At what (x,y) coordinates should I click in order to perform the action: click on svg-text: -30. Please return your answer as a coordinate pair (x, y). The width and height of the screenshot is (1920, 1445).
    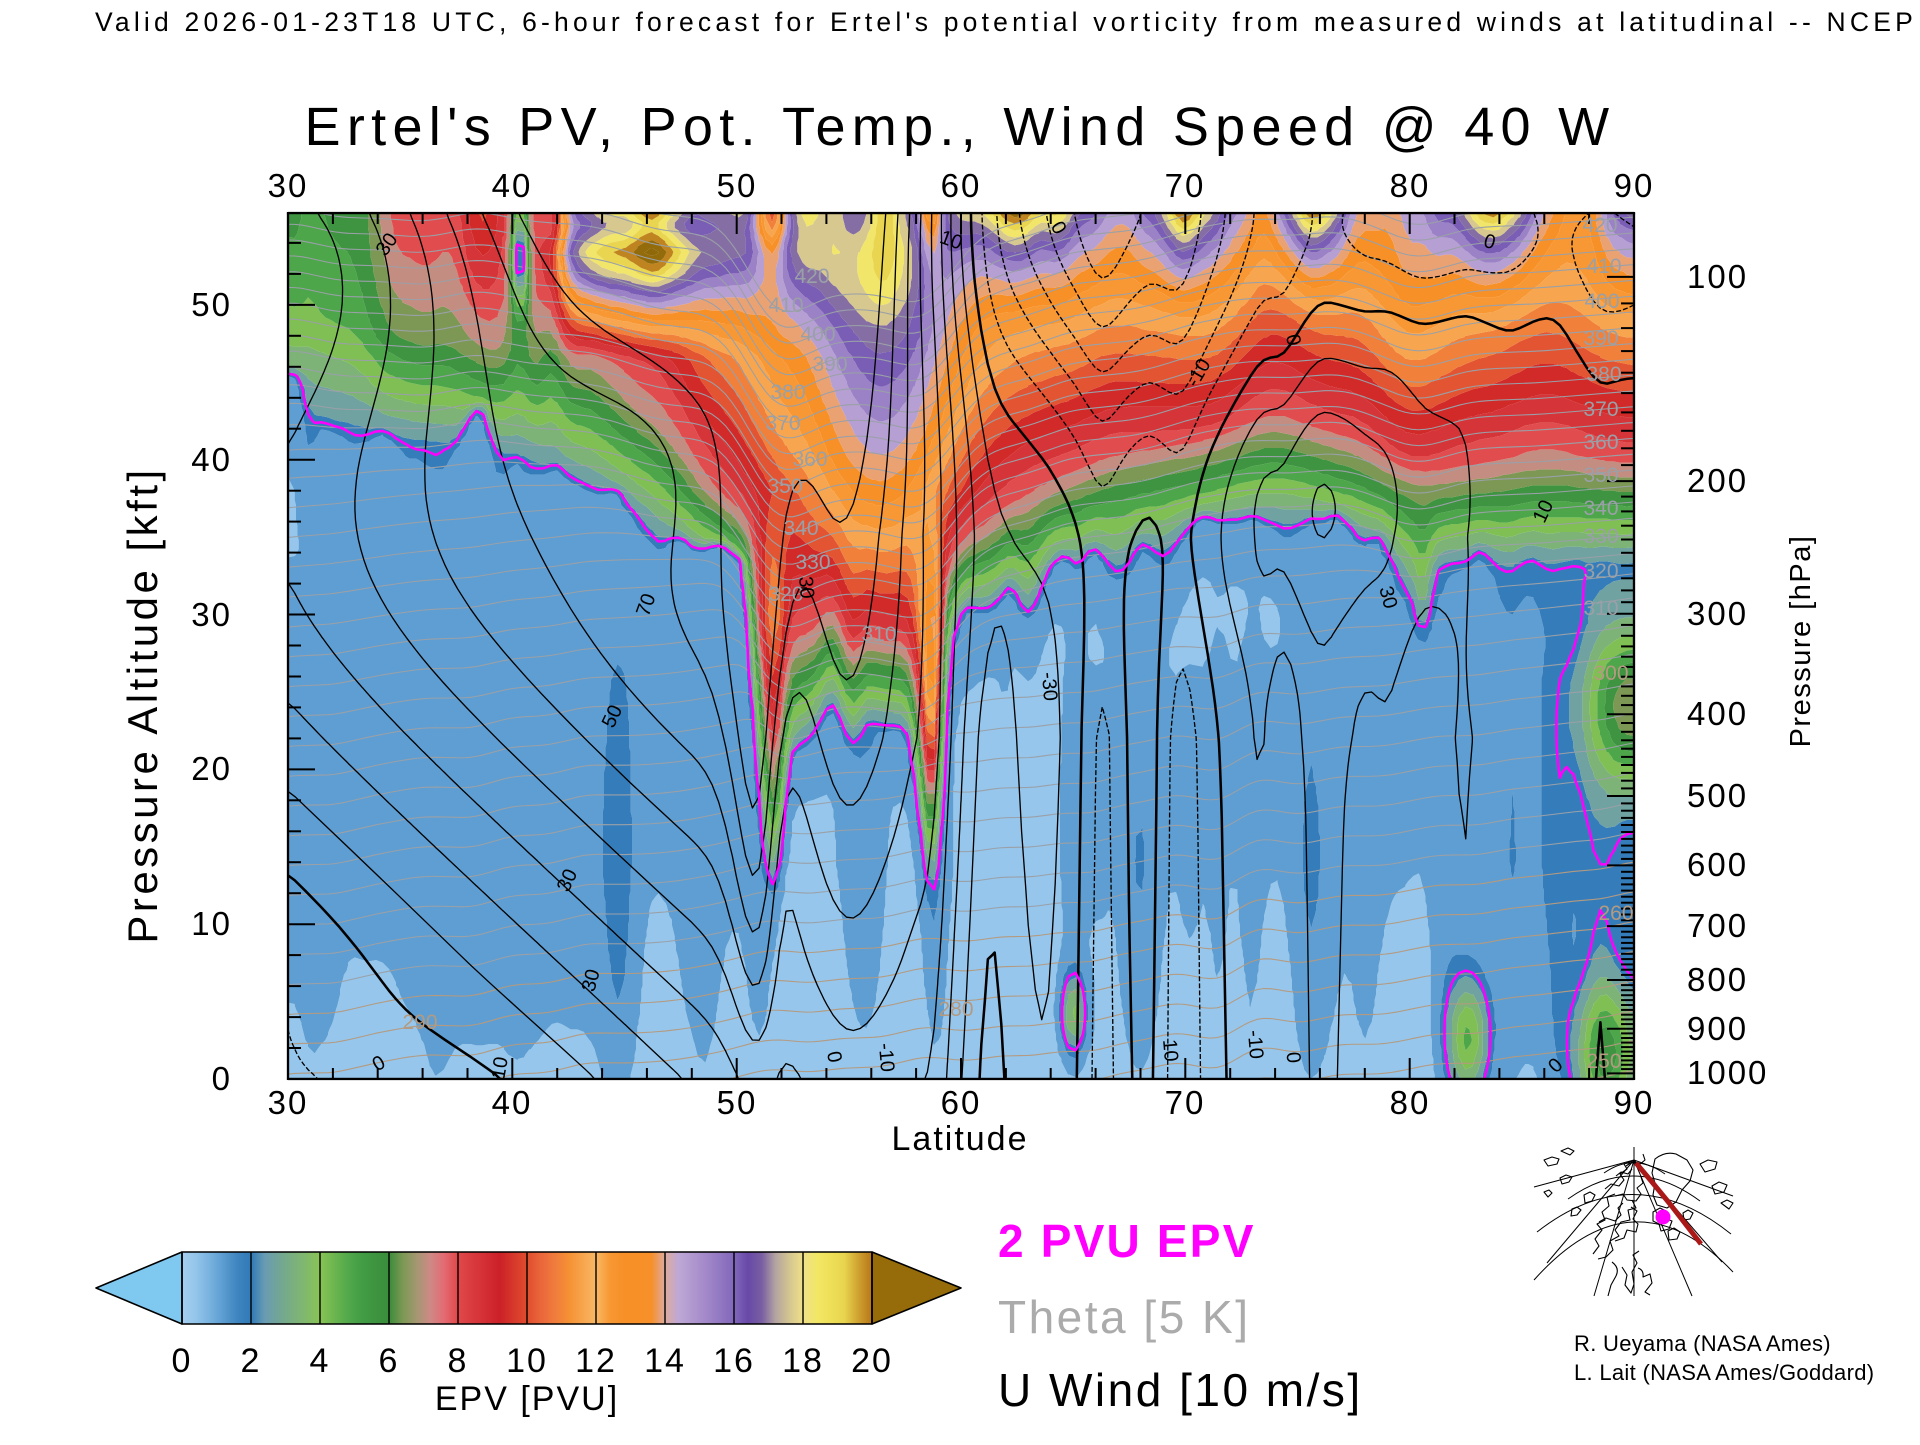
    Looking at the image, I should click on (1049, 686).